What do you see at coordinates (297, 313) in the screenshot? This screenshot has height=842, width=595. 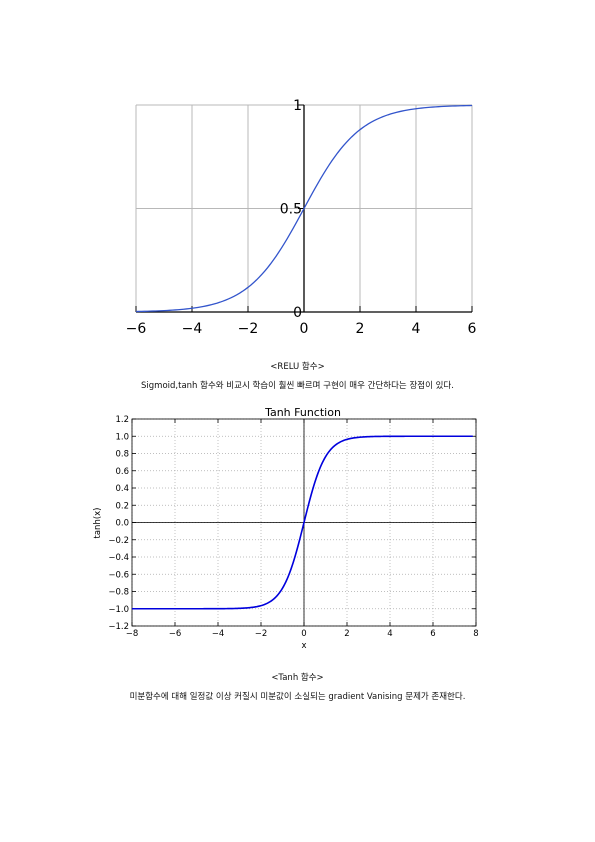 I see `y-tick-label: 0` at bounding box center [297, 313].